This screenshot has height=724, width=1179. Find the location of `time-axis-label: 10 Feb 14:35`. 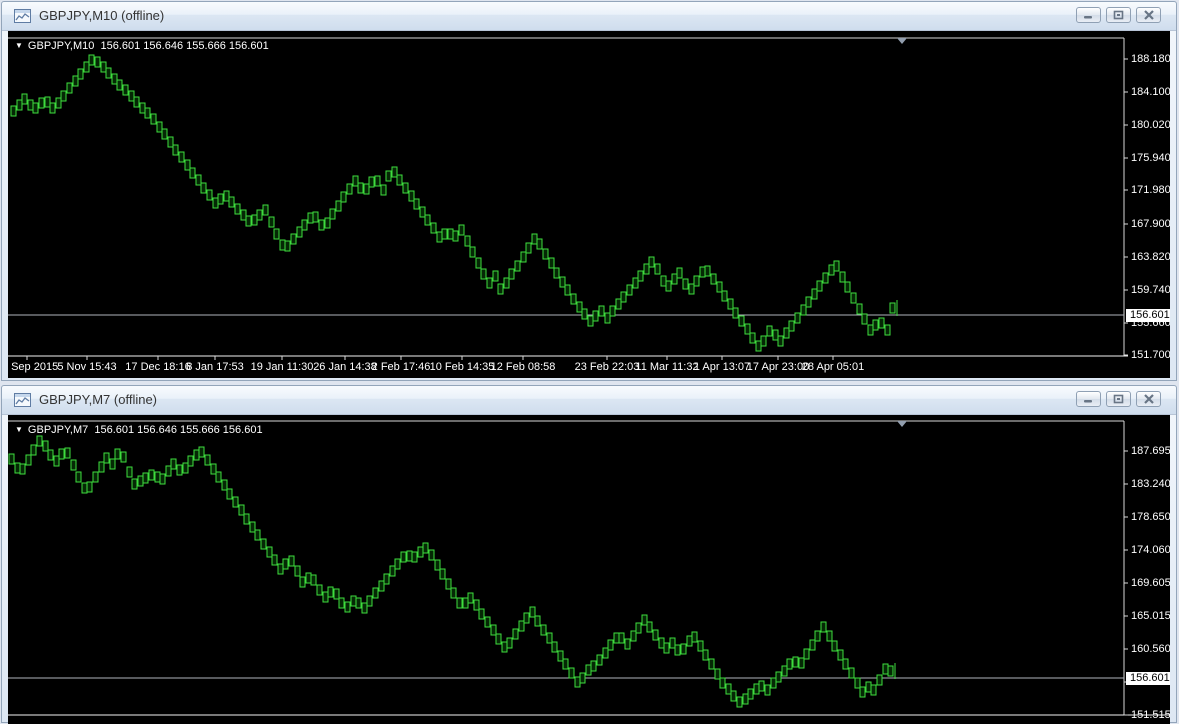

time-axis-label: 10 Feb 14:35 is located at coordinates (462, 367).